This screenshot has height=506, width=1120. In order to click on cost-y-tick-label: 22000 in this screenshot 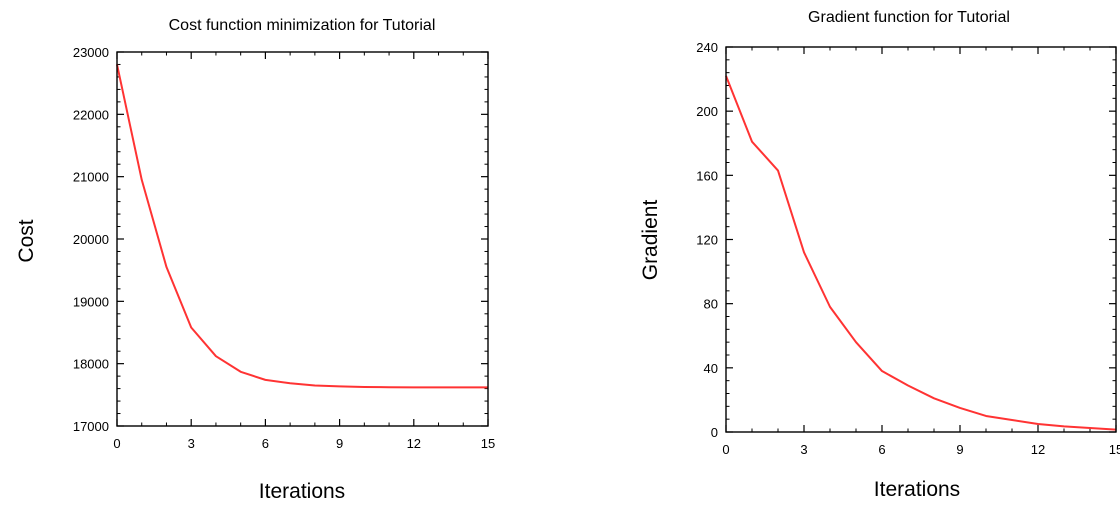, I will do `click(91, 114)`.